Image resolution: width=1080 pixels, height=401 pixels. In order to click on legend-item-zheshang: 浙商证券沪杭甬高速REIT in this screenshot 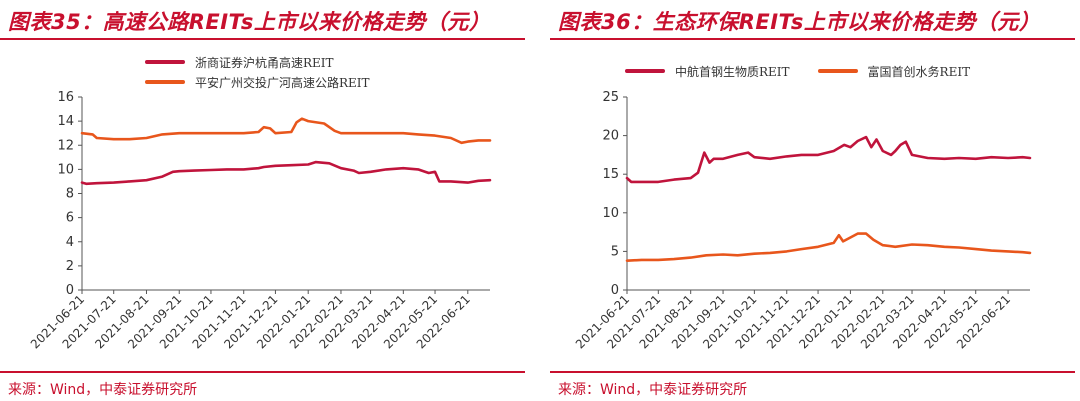, I will do `click(257, 62)`.